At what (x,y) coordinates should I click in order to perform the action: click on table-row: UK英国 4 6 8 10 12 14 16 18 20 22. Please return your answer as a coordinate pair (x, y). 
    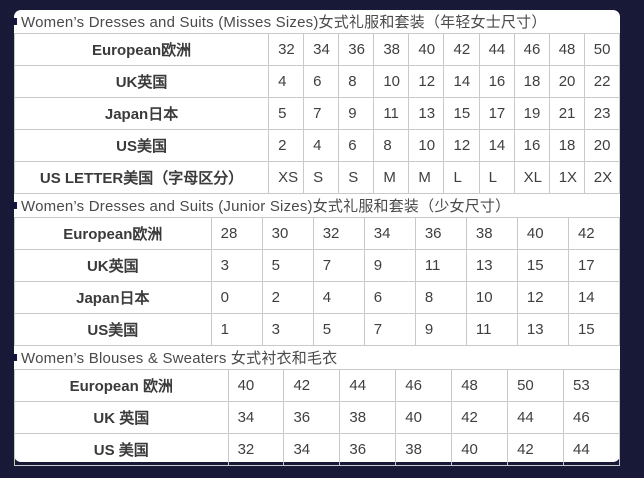
    Looking at the image, I should click on (317, 81).